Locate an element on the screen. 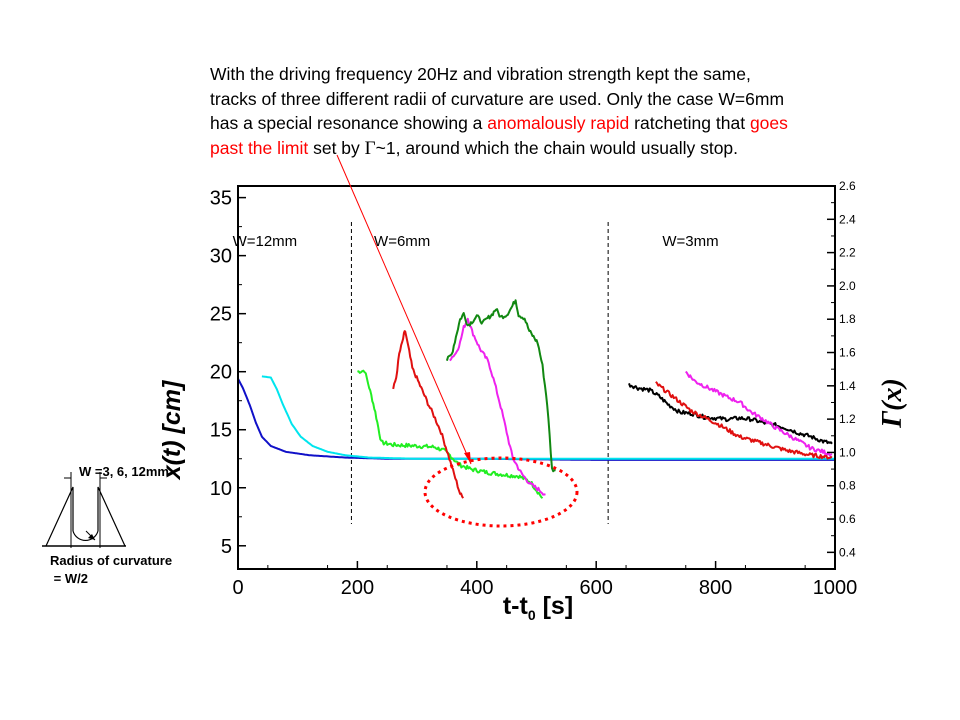 The width and height of the screenshot is (960, 720). region-label: W=3mm is located at coordinates (690, 241).